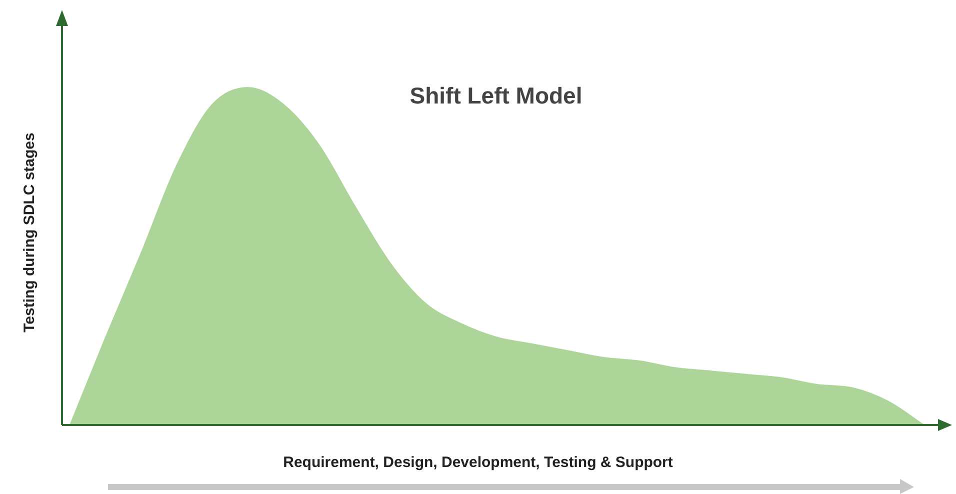 This screenshot has height=494, width=956. I want to click on chart-title: Shift Left Model, so click(496, 95).